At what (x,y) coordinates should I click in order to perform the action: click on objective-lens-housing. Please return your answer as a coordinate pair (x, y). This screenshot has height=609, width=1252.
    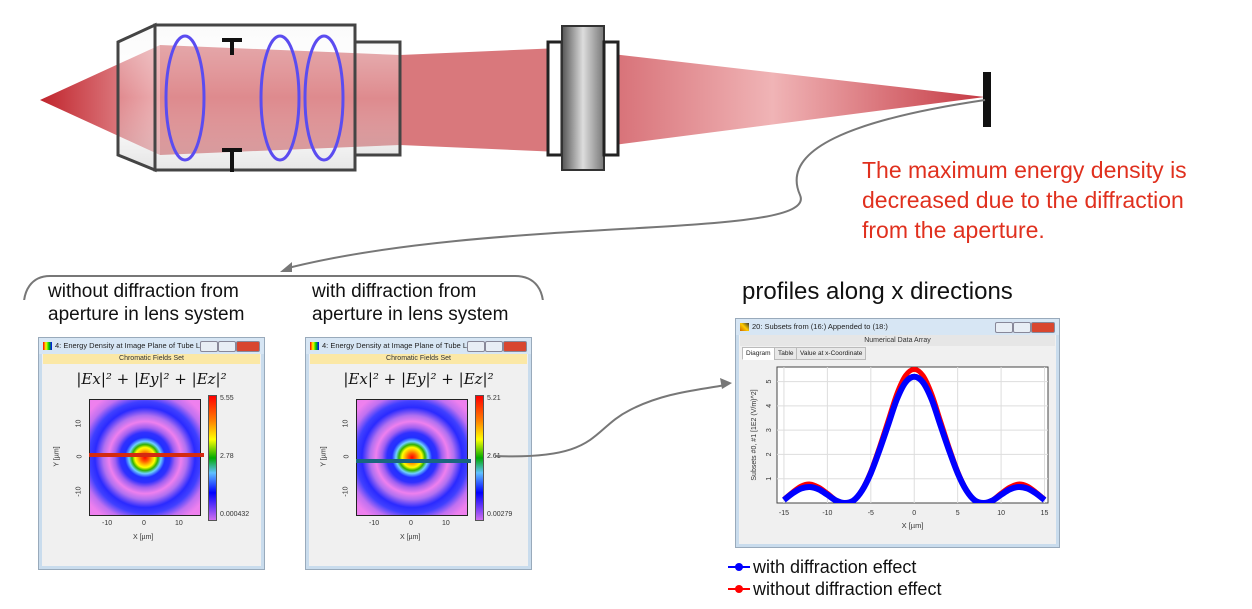
    Looking at the image, I should click on (259, 97).